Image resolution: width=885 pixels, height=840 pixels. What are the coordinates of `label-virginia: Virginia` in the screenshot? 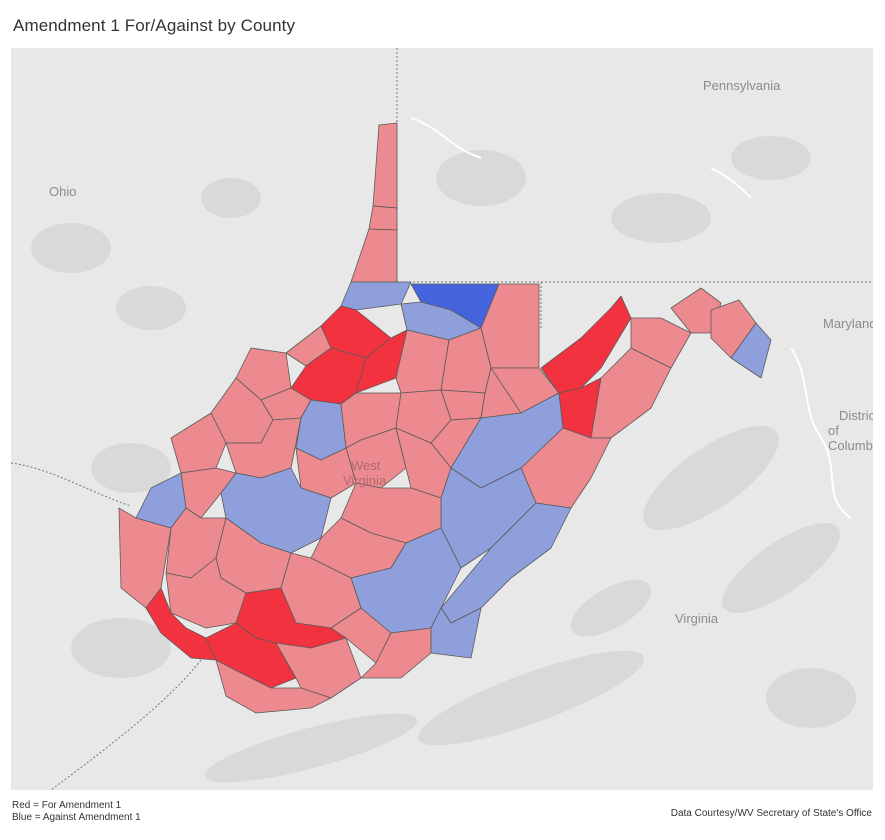 It's located at (697, 618).